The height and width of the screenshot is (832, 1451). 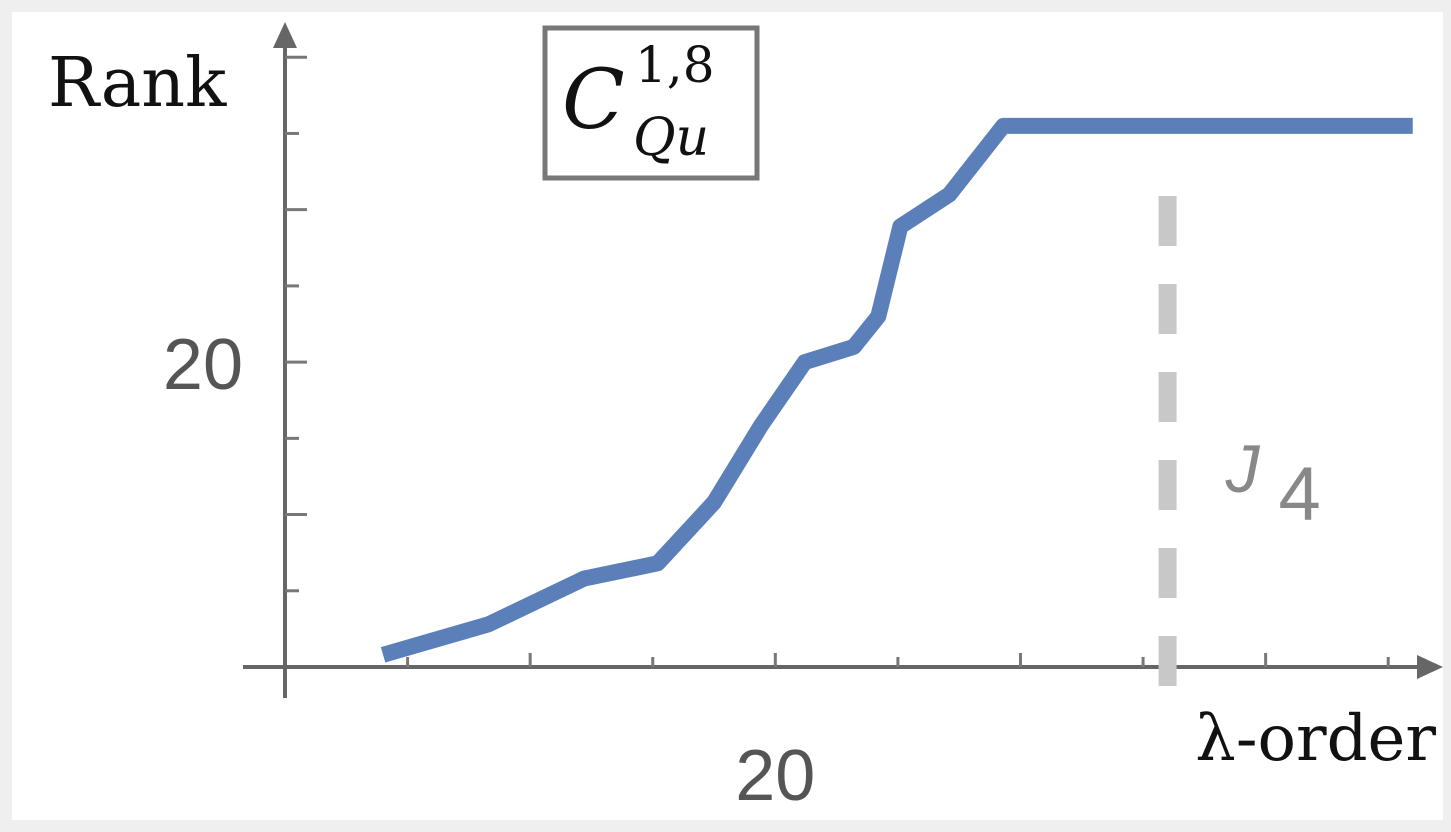 I want to click on reference-label: J 4, so click(x=1273, y=484).